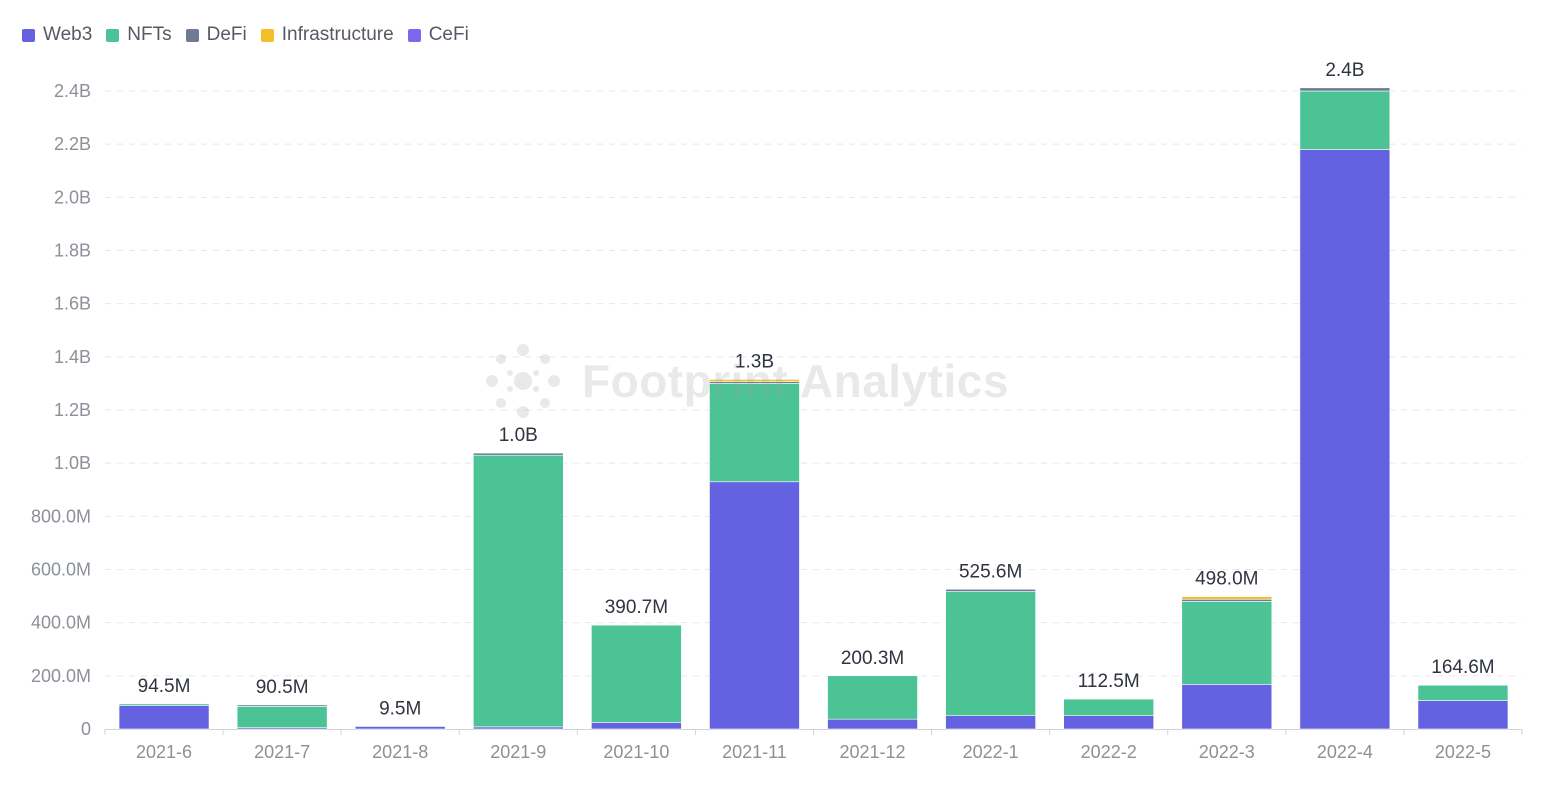  Describe the element at coordinates (61, 570) in the screenshot. I see `y-tick-label: 600.0M` at that location.